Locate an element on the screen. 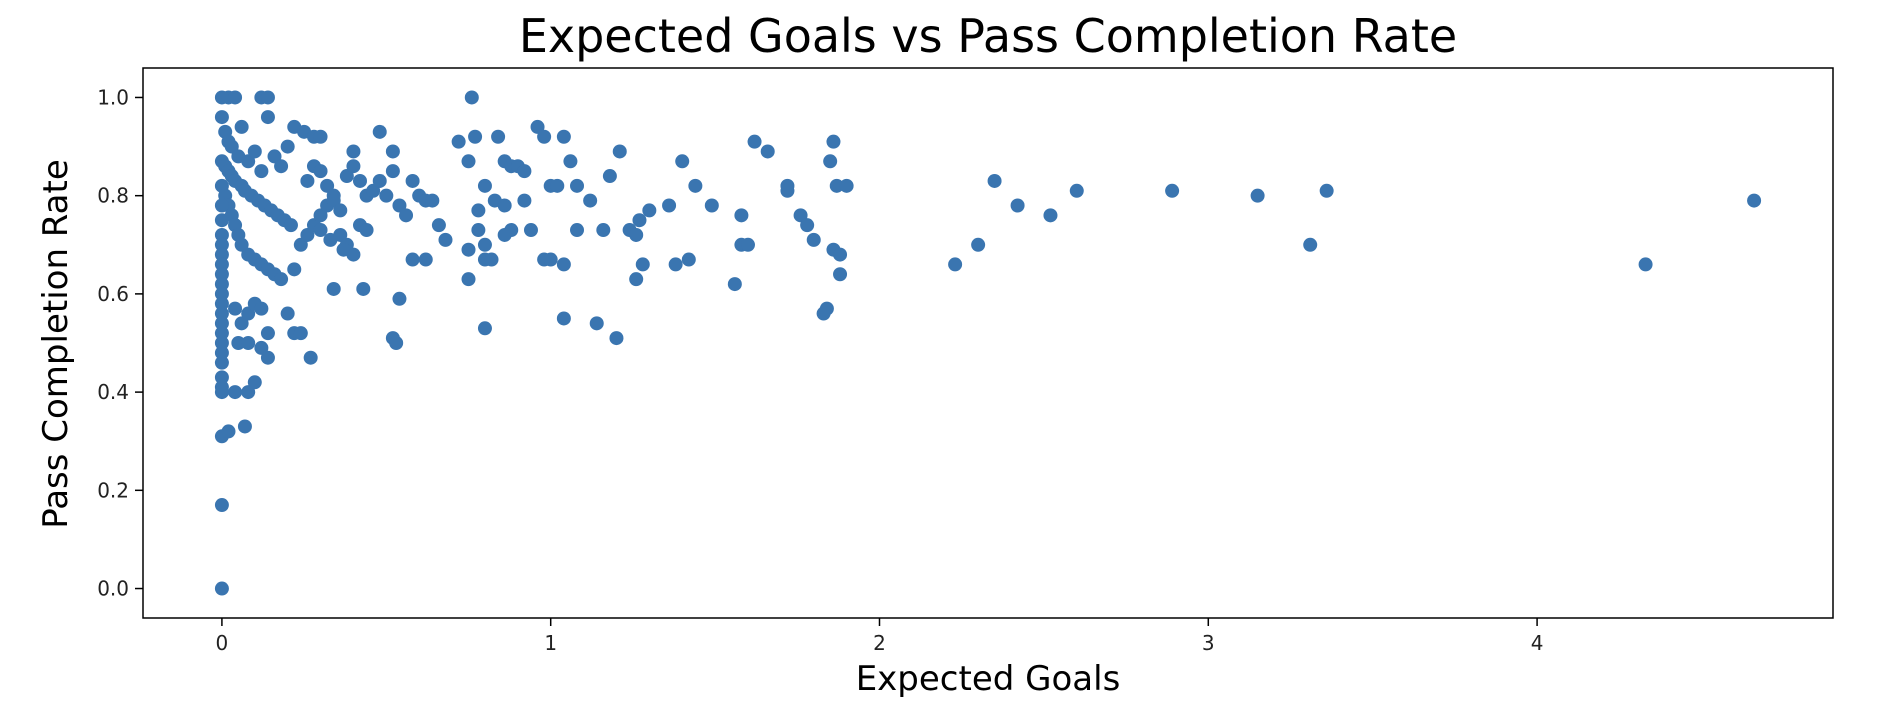  y-tick-label: 0.8 is located at coordinates (113, 196).